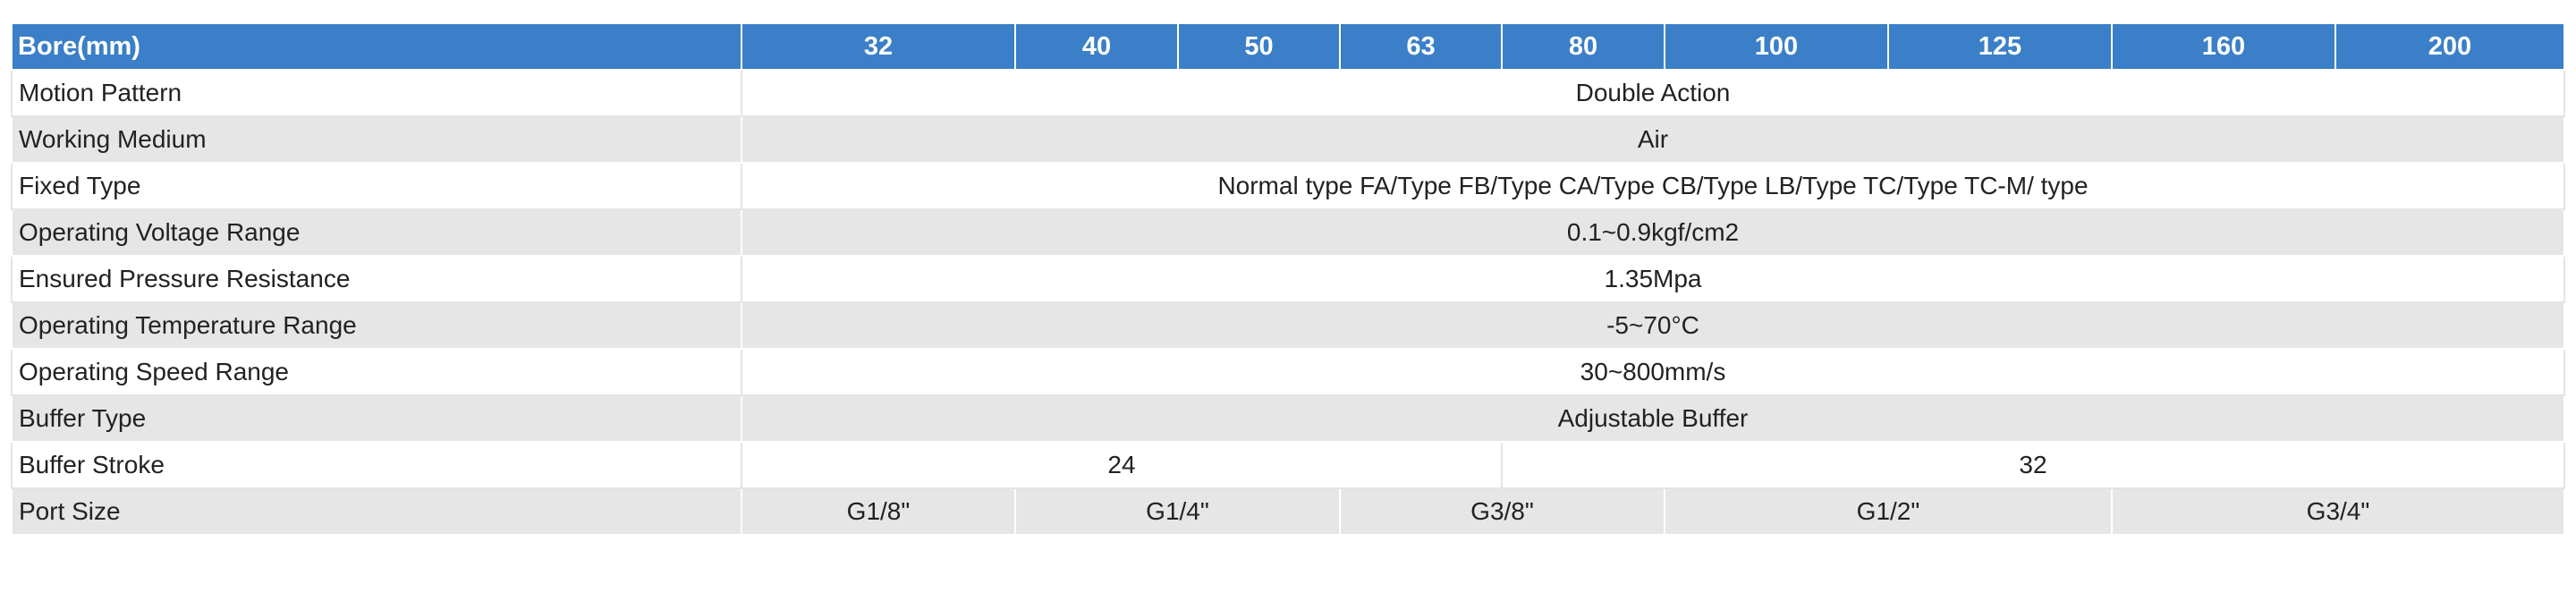  I want to click on row-label: Port Size, so click(376, 511).